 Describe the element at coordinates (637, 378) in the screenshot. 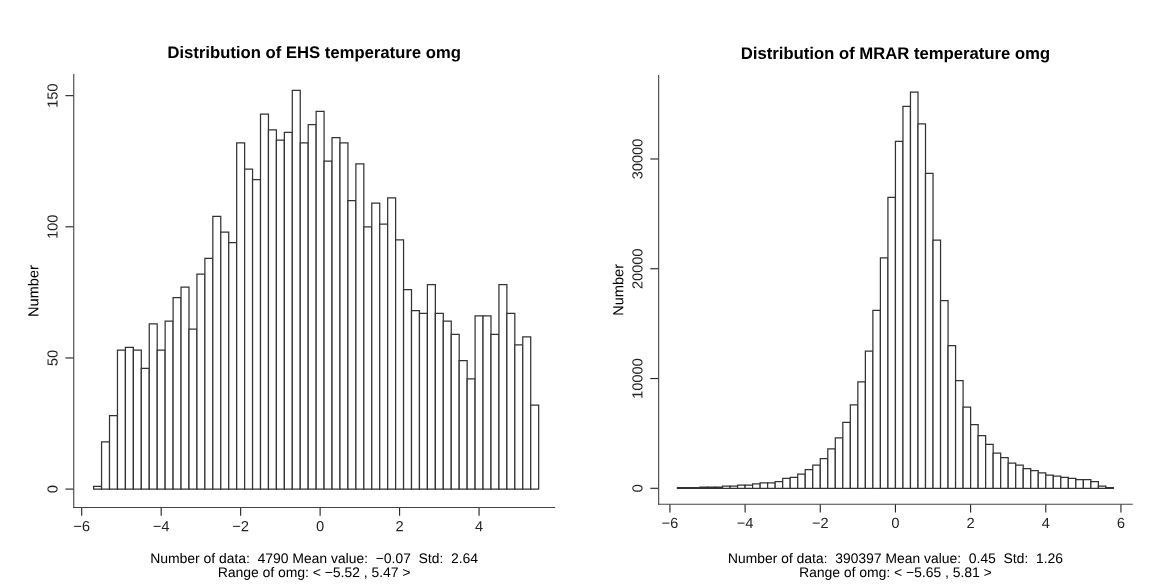

I see `y-tick-label: 10000` at that location.